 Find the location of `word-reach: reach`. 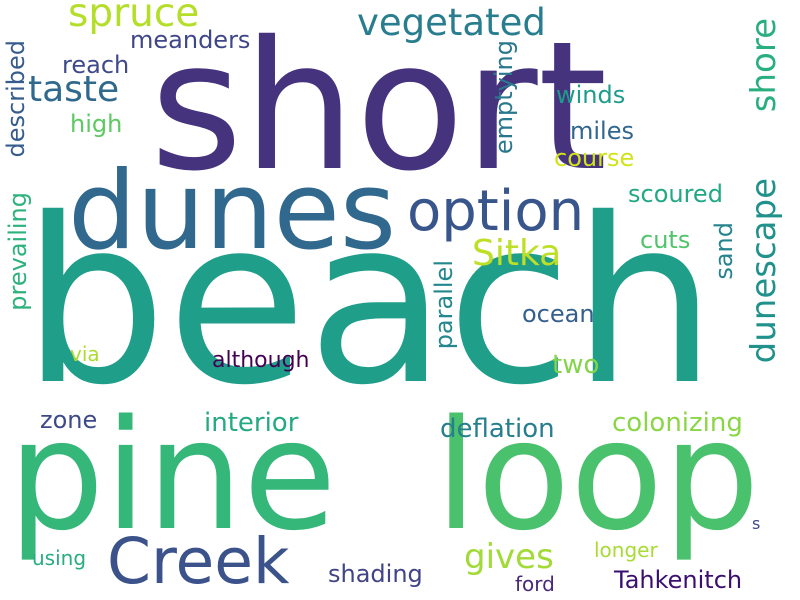

word-reach: reach is located at coordinates (96, 65).